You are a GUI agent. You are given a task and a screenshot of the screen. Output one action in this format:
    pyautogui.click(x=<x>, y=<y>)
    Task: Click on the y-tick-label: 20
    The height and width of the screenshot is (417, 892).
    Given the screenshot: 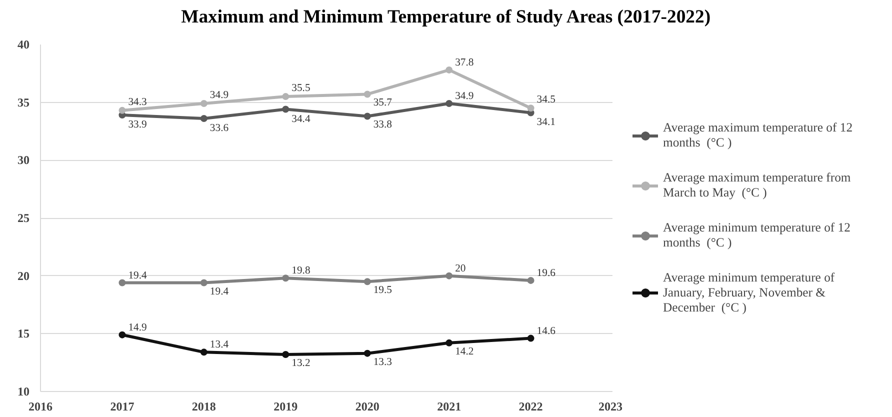 What is the action you would take?
    pyautogui.click(x=24, y=275)
    